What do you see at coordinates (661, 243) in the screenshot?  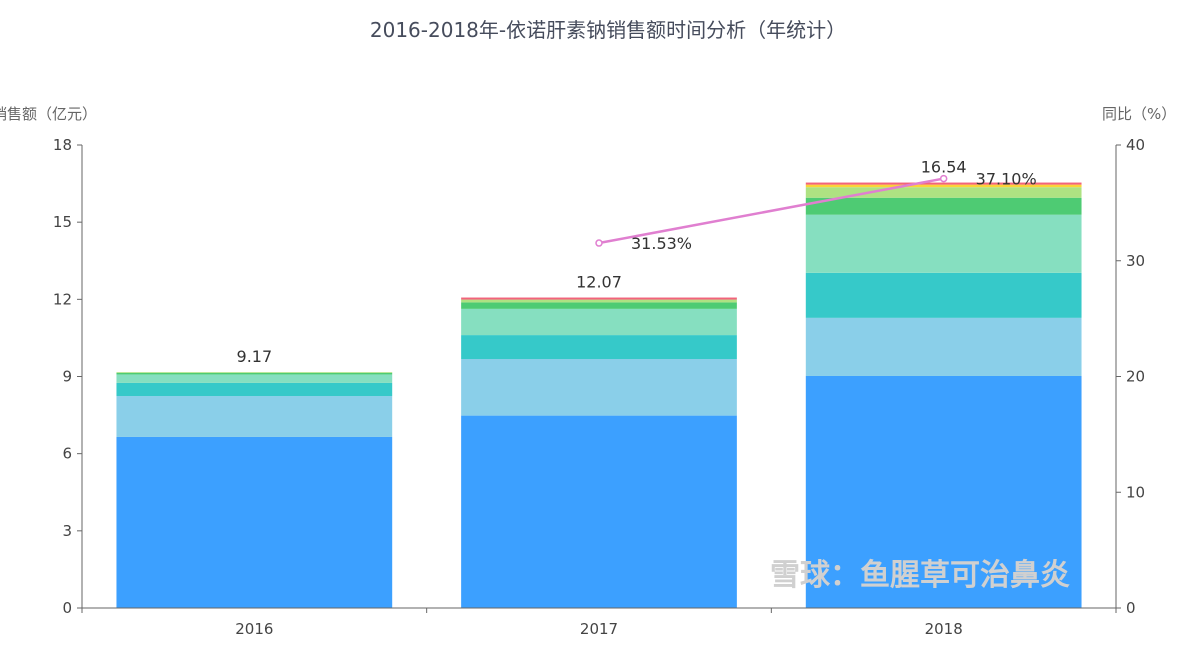 I see `growth-label: 31.53%` at bounding box center [661, 243].